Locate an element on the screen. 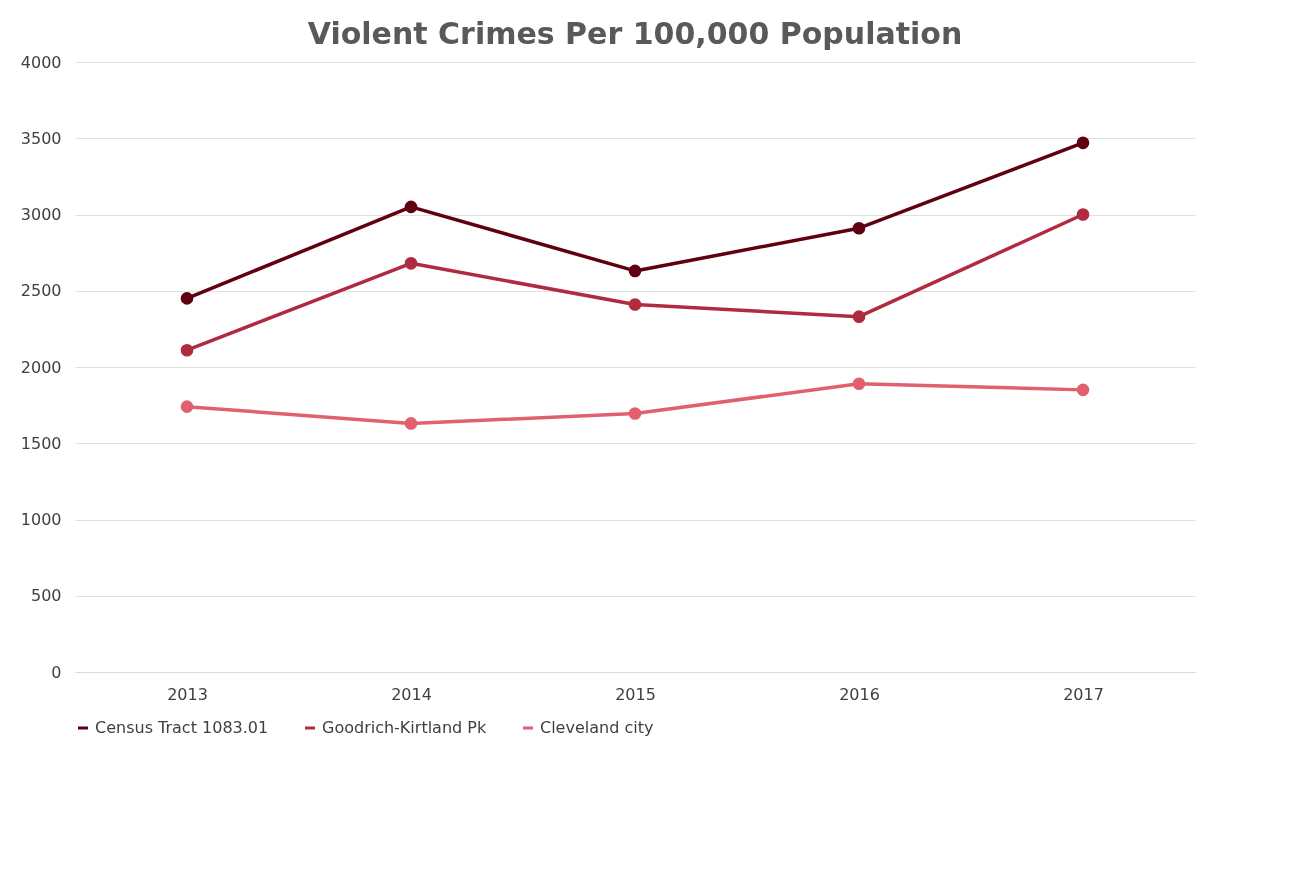 The width and height of the screenshot is (1297, 873). y-tick-label: 2000 is located at coordinates (41, 367).